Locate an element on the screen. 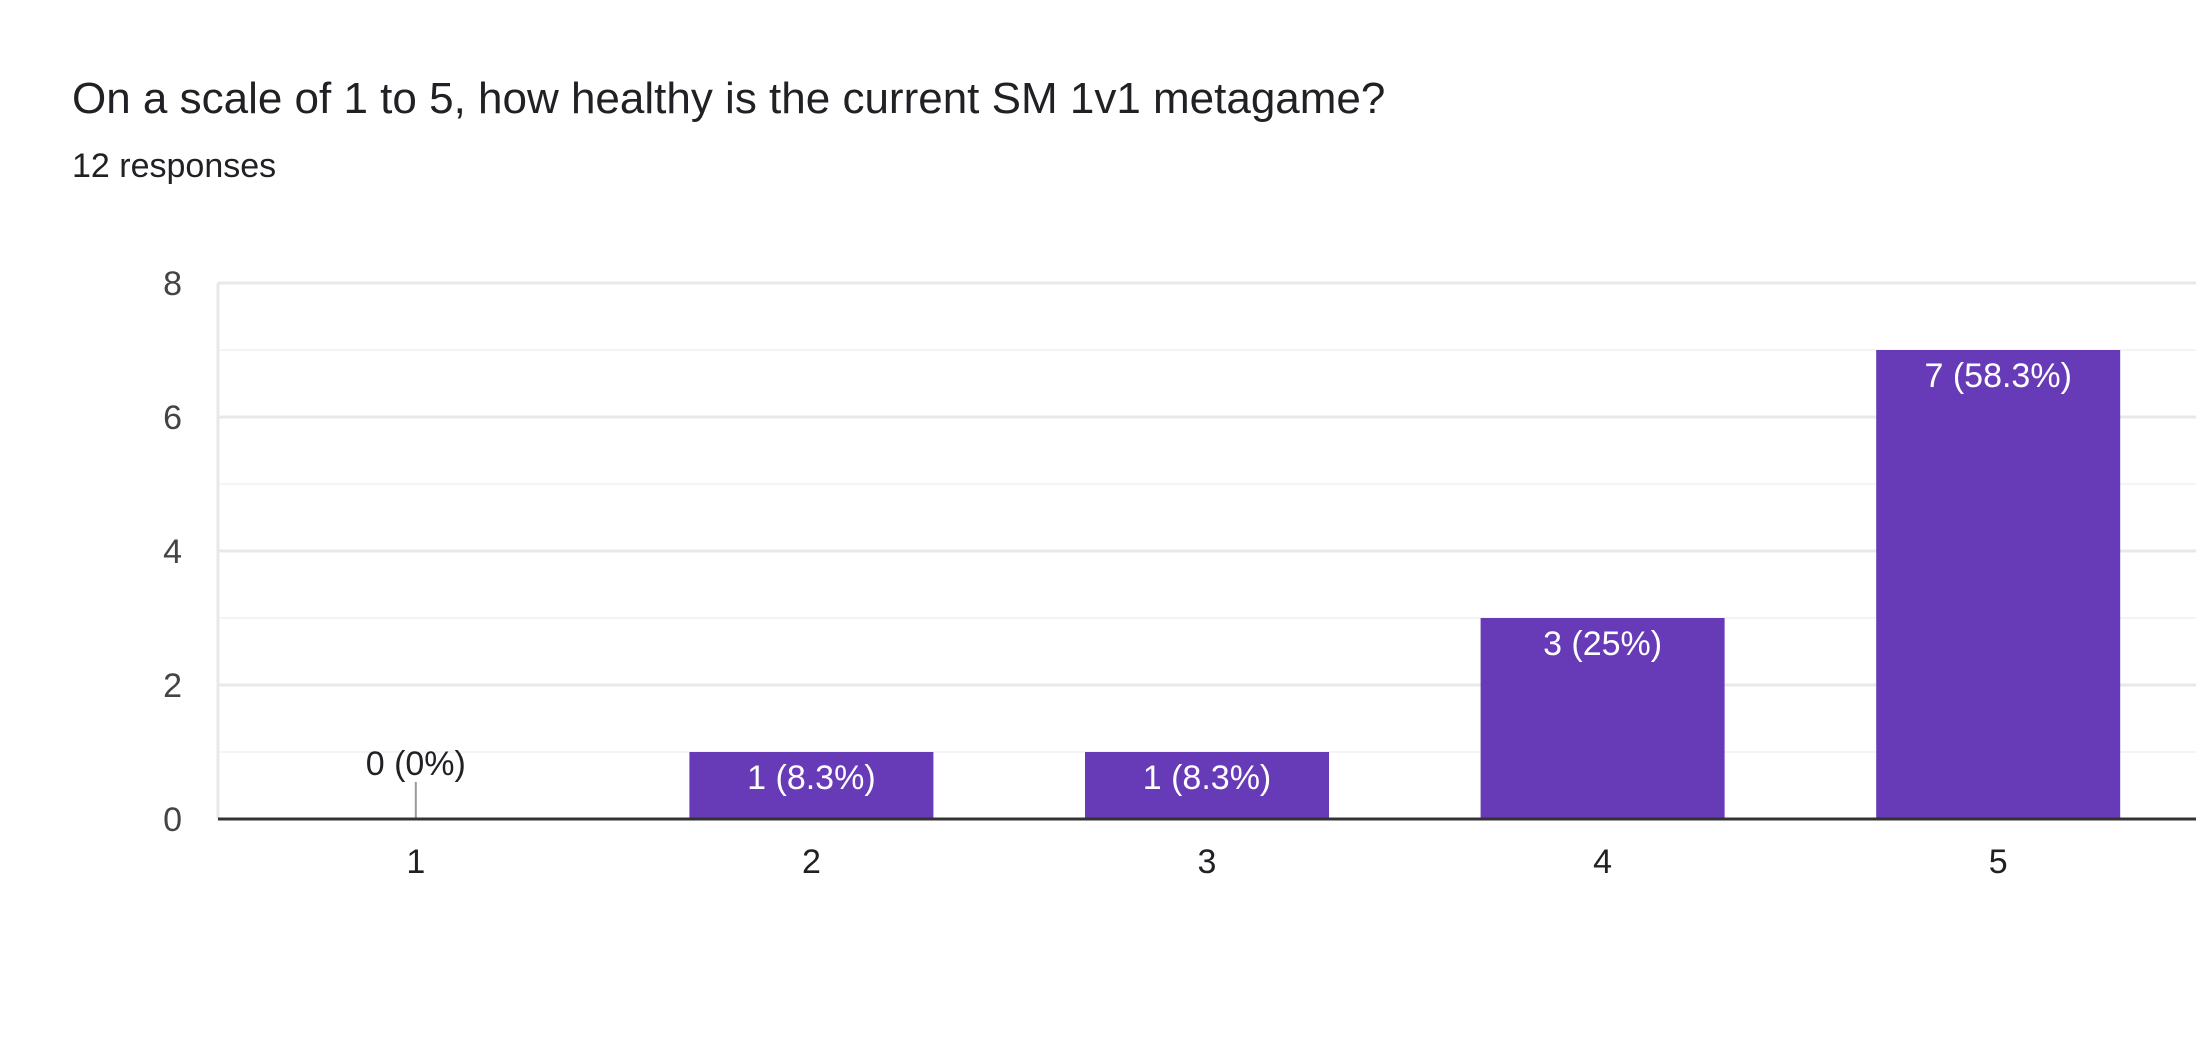 The height and width of the screenshot is (1044, 2196). y-tick-label: 8 is located at coordinates (172, 284).